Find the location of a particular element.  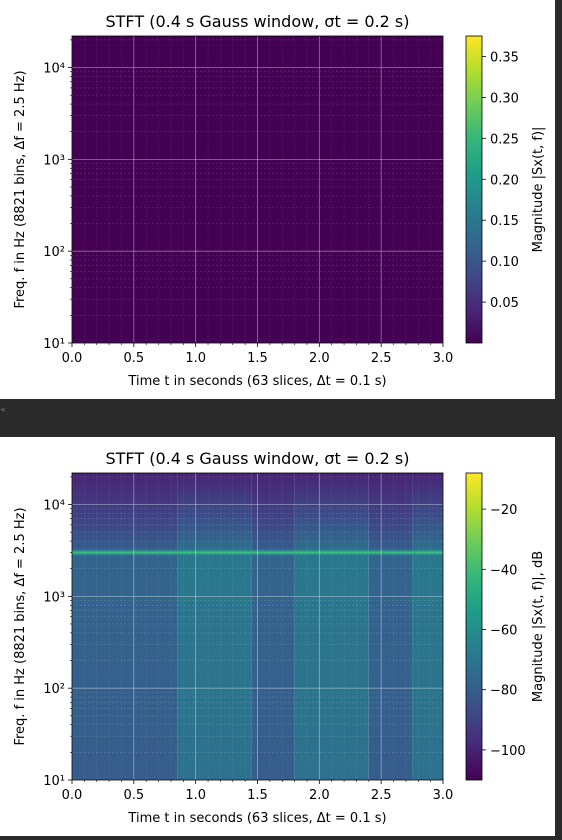

colorbar-label: Magnitude |Sx(t, f)| is located at coordinates (538, 190).